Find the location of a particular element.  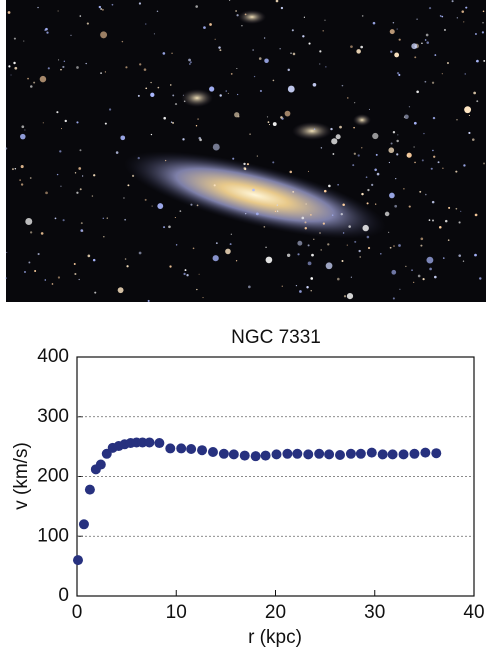

y-axis-label: v (km/s) is located at coordinates (21, 476).